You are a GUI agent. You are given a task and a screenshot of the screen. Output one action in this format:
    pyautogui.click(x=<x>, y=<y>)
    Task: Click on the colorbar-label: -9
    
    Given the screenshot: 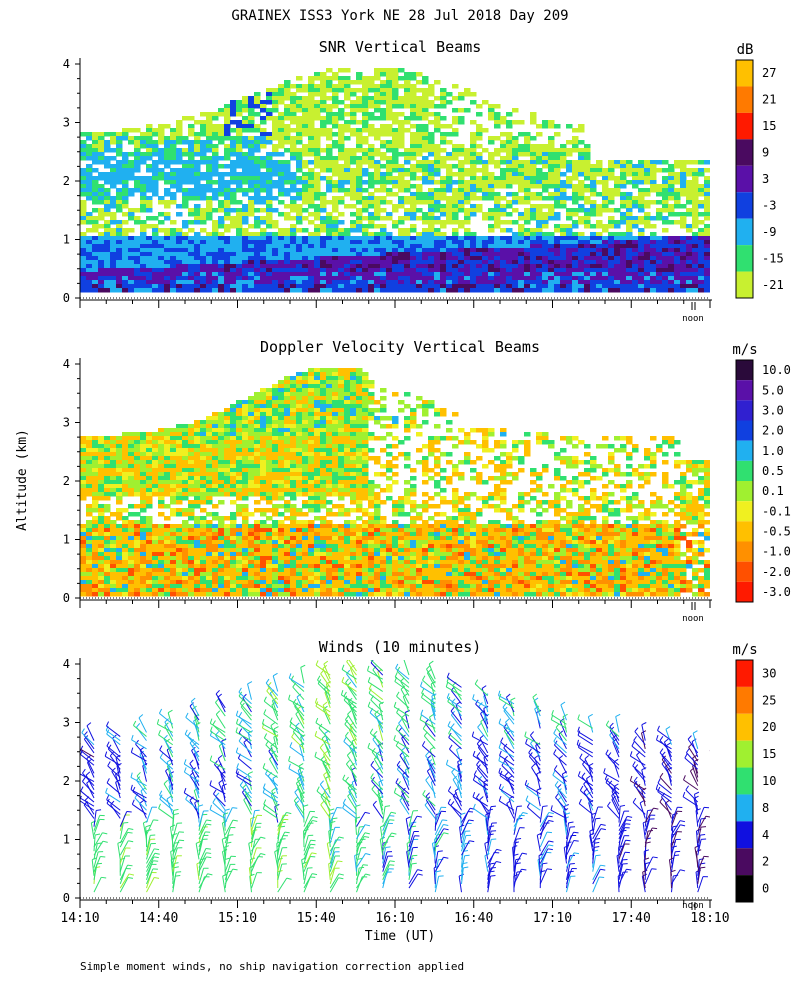 What is the action you would take?
    pyautogui.click(x=769, y=232)
    